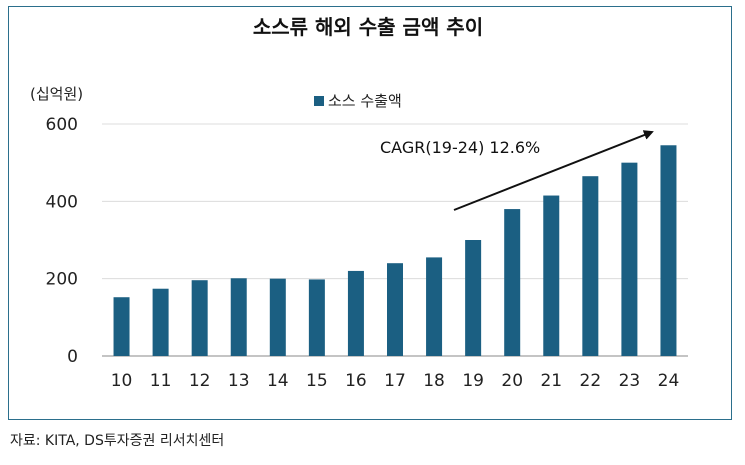  What do you see at coordinates (122, 381) in the screenshot?
I see `x-tick-label: 10` at bounding box center [122, 381].